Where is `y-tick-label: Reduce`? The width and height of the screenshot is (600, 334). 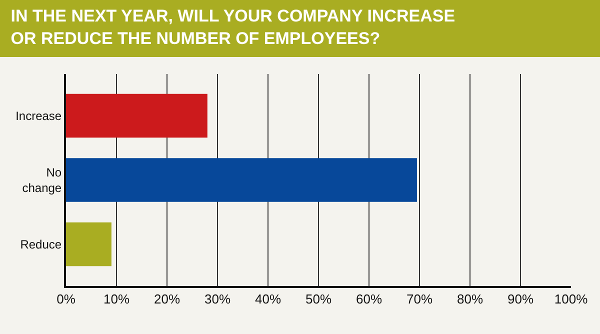
y-tick-label: Reduce is located at coordinates (41, 244).